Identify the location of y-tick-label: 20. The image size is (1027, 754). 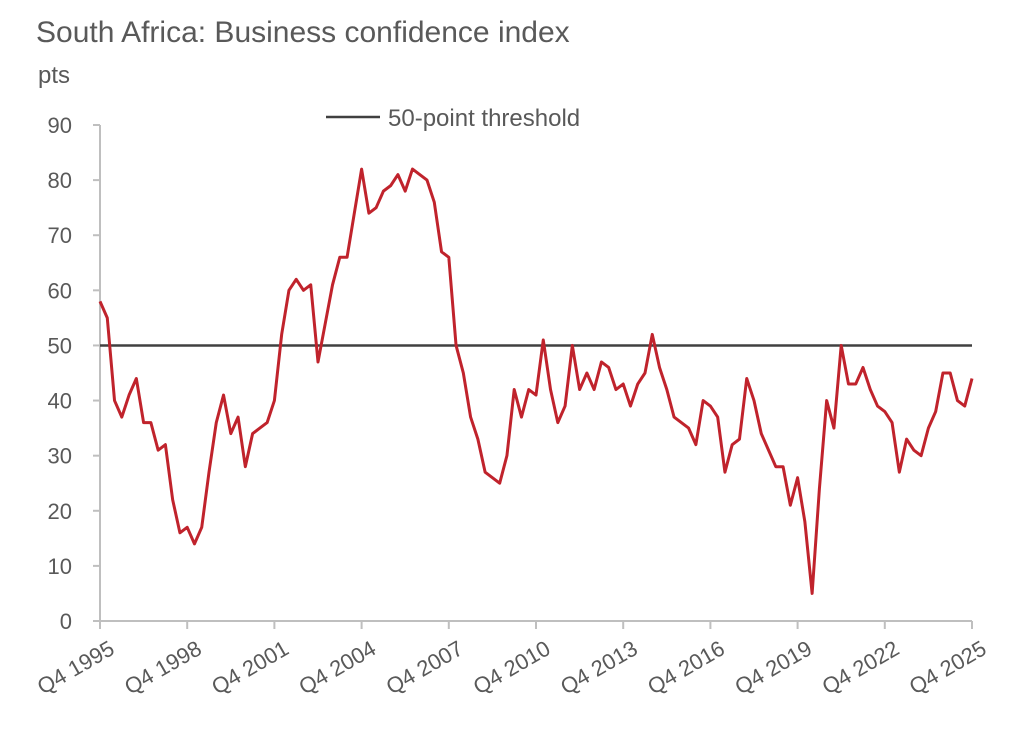
(60, 511).